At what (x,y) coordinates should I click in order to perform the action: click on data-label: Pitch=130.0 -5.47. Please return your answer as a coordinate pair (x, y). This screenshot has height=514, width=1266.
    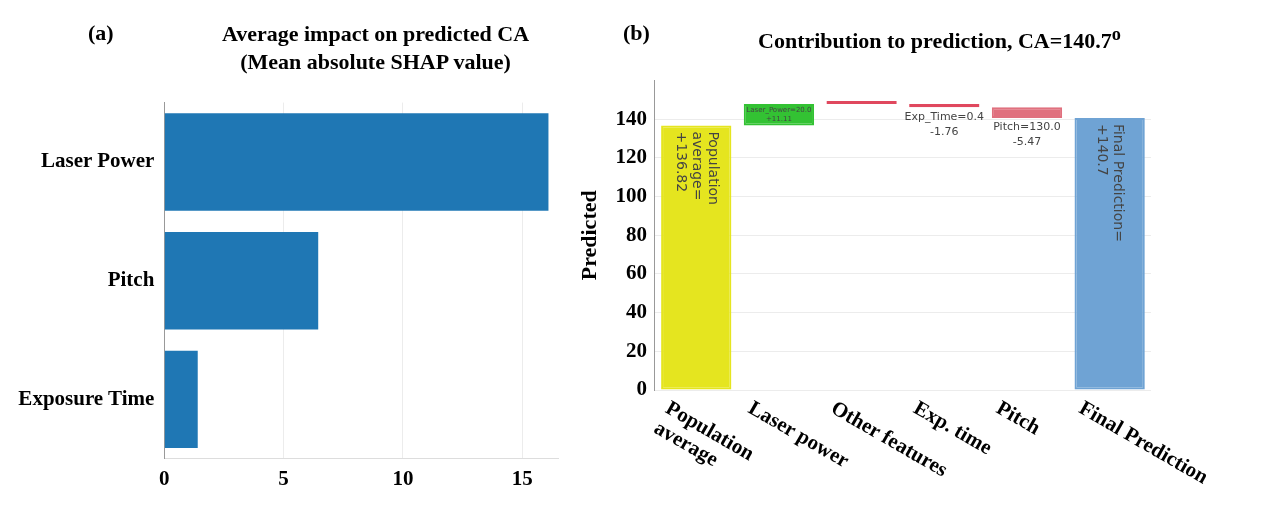
    Looking at the image, I should click on (1027, 134).